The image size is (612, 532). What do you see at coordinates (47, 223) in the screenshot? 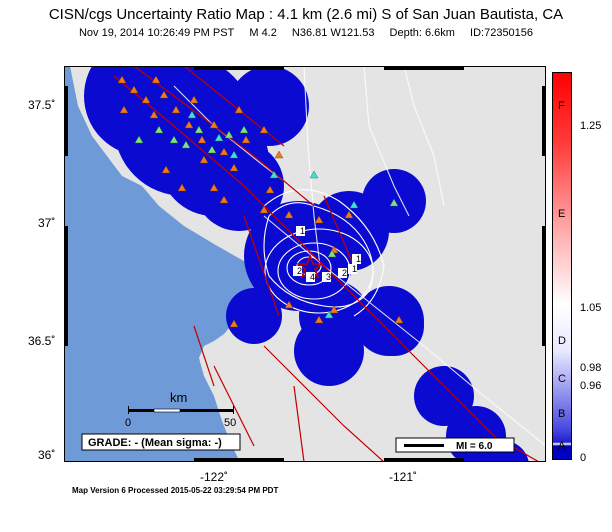
I see `lat-label-37: 37˚` at bounding box center [47, 223].